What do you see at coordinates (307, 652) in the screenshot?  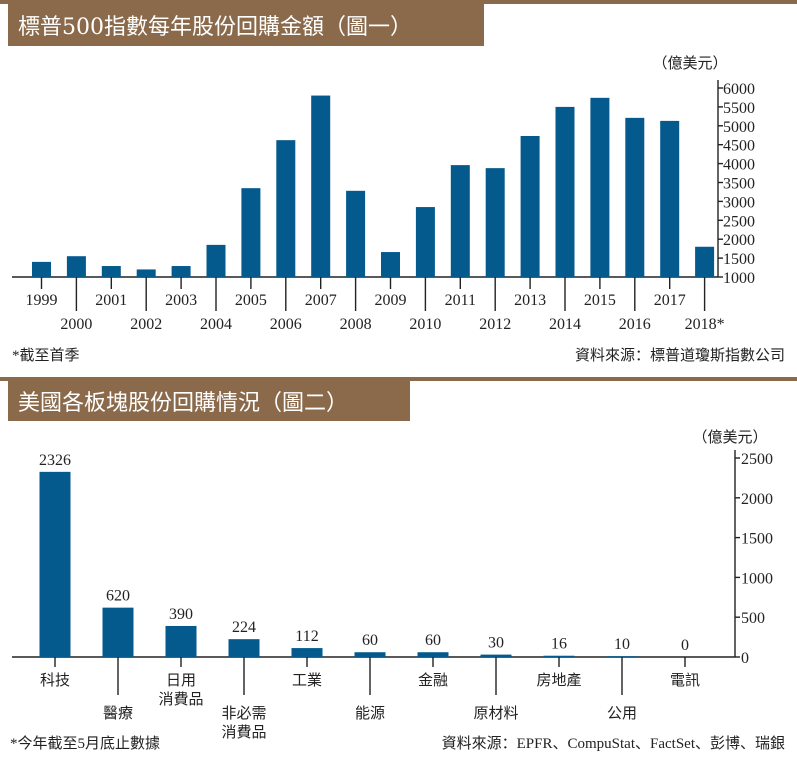 I see `bar-工業` at bounding box center [307, 652].